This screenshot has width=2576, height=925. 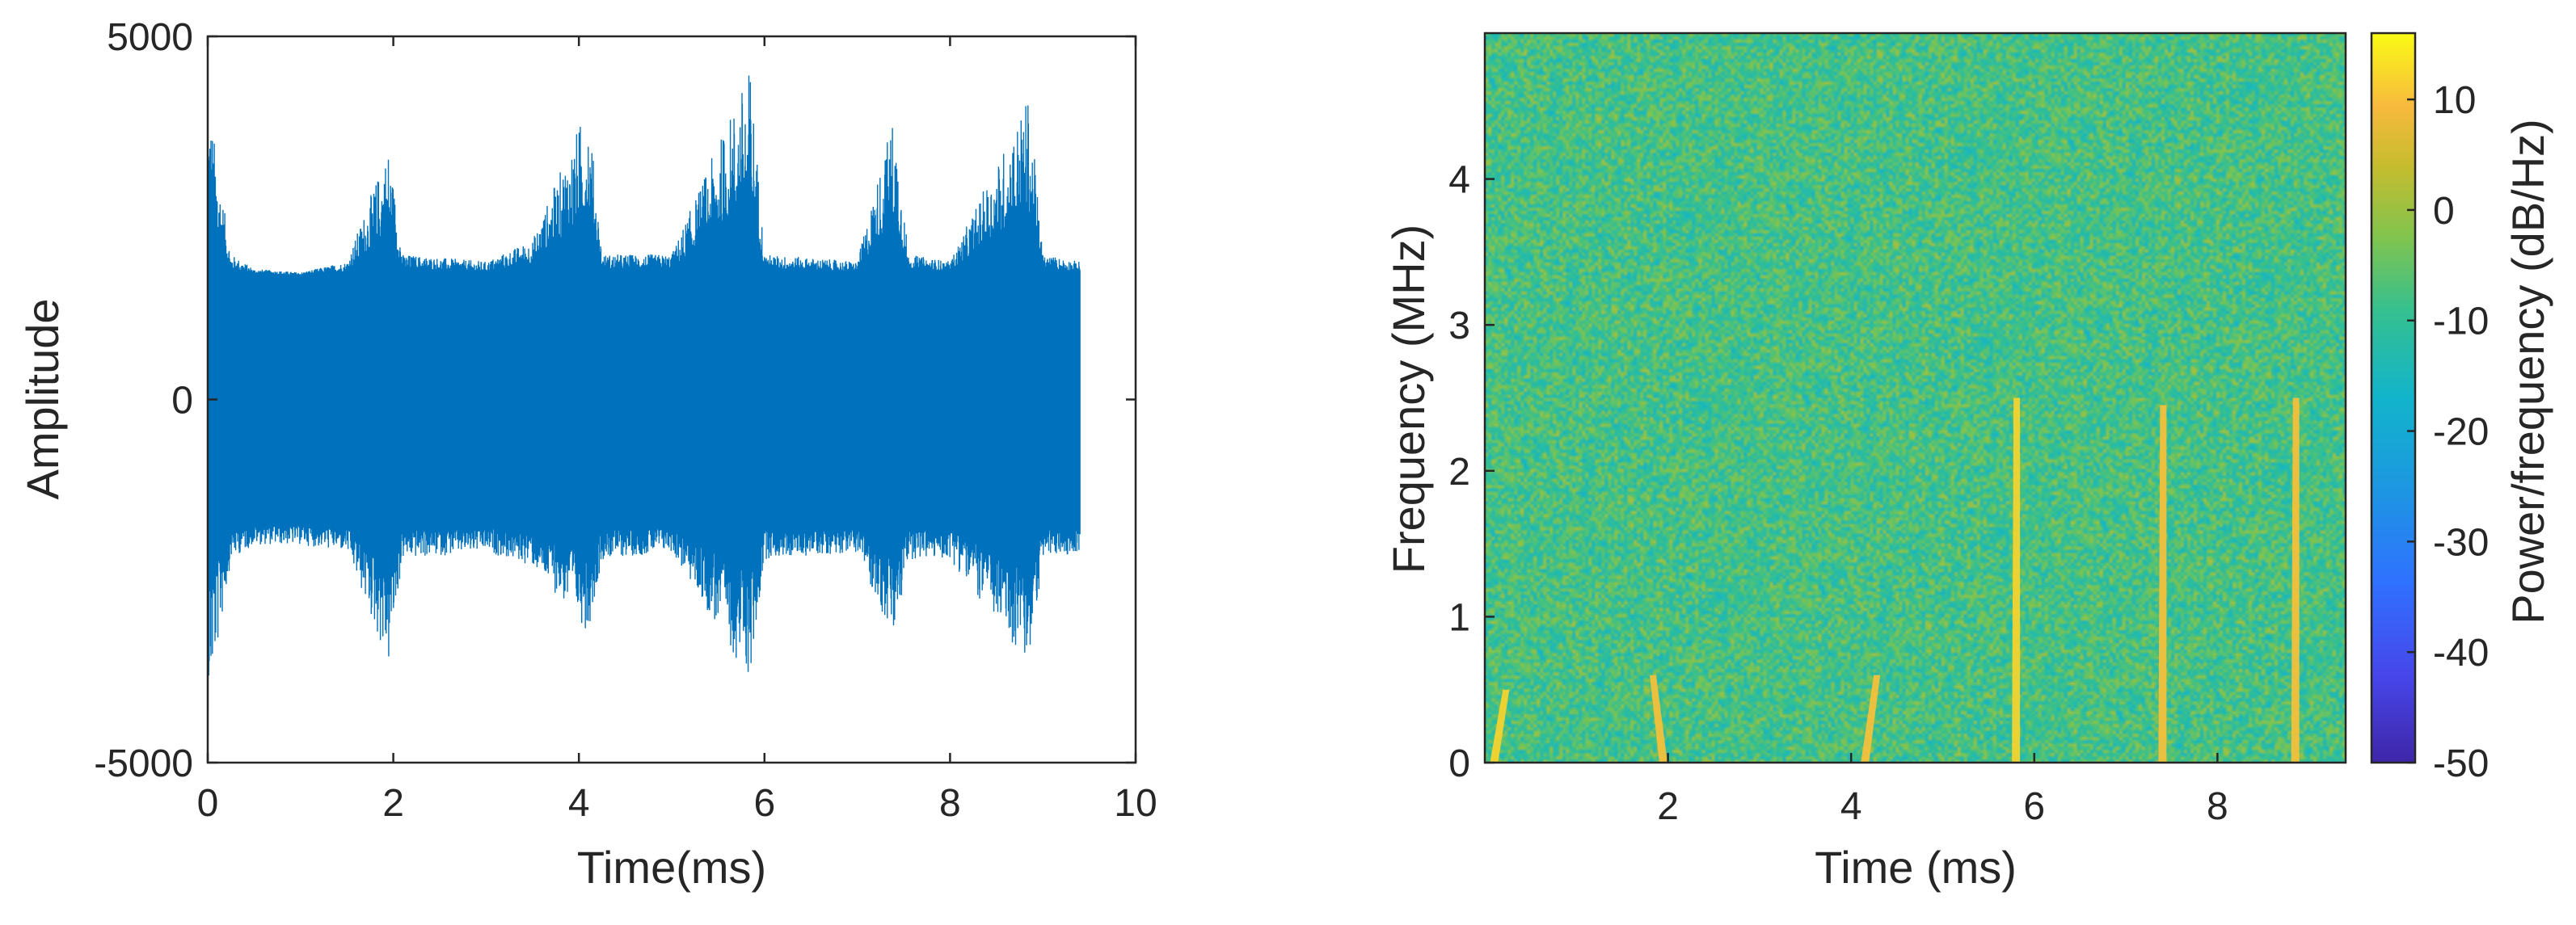 I want to click on spectrogram-y-axis-label: Frequency (MHz), so click(x=1408, y=399).